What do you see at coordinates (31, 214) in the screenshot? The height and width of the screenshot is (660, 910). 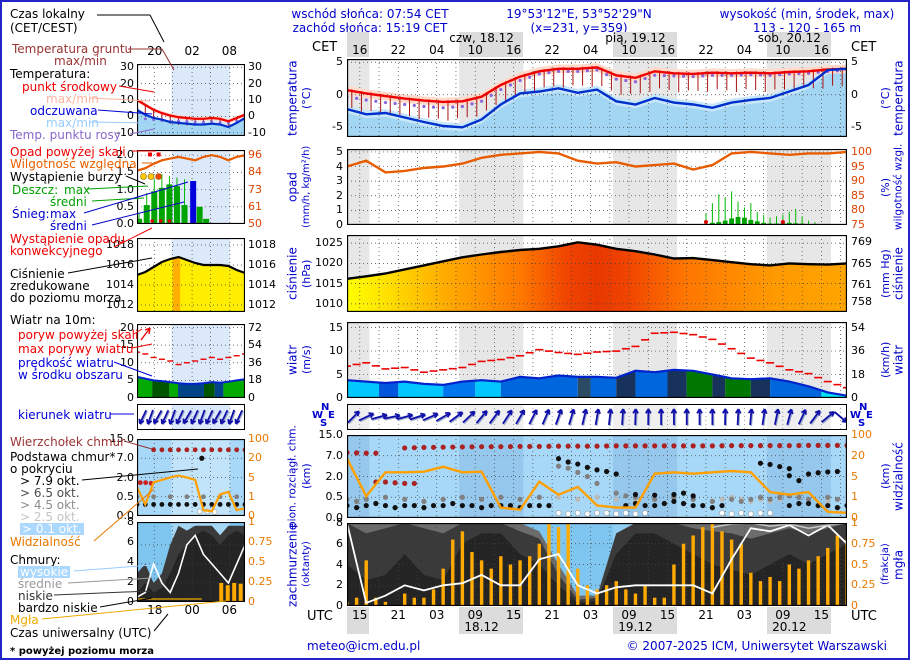 I see `legend-nieg: Śnieg:` at bounding box center [31, 214].